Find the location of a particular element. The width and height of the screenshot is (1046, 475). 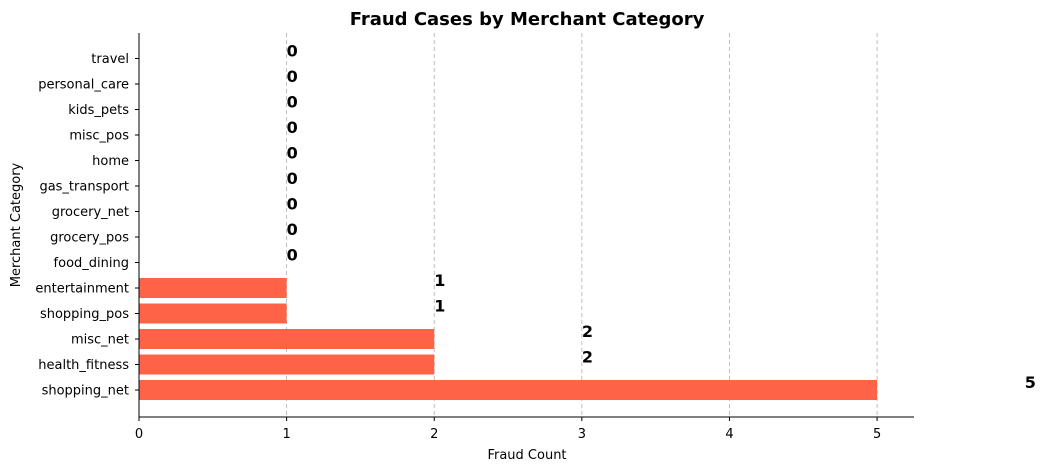

bar-shopping_pos is located at coordinates (213, 313).